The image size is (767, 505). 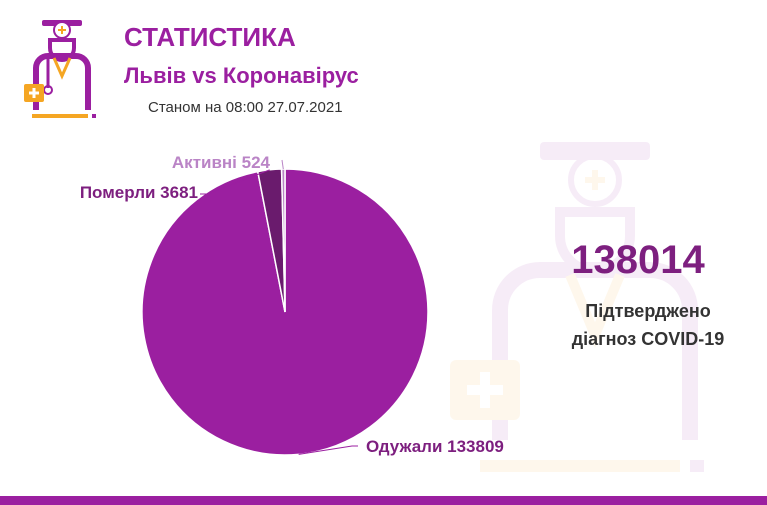 I want to click on page-title: СТАТИСТИКА, so click(x=210, y=37).